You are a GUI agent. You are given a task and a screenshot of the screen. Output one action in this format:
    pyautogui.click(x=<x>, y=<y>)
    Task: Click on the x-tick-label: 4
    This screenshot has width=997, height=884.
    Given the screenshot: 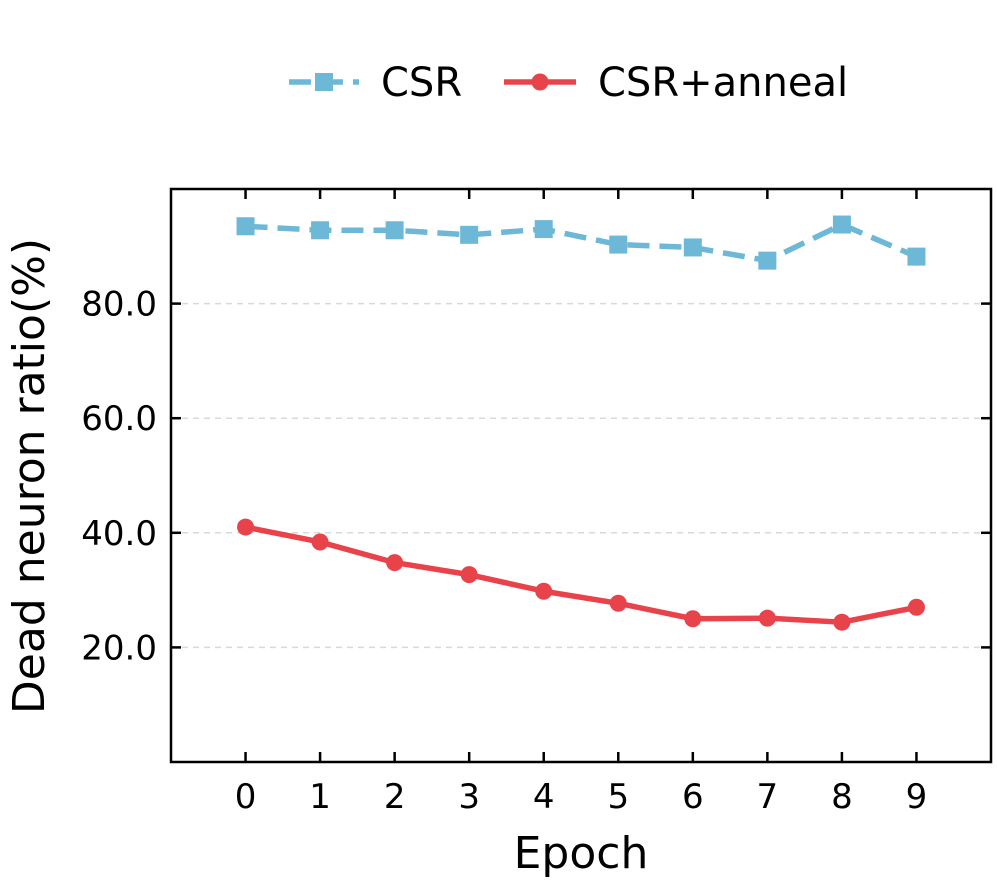 What is the action you would take?
    pyautogui.click(x=544, y=797)
    